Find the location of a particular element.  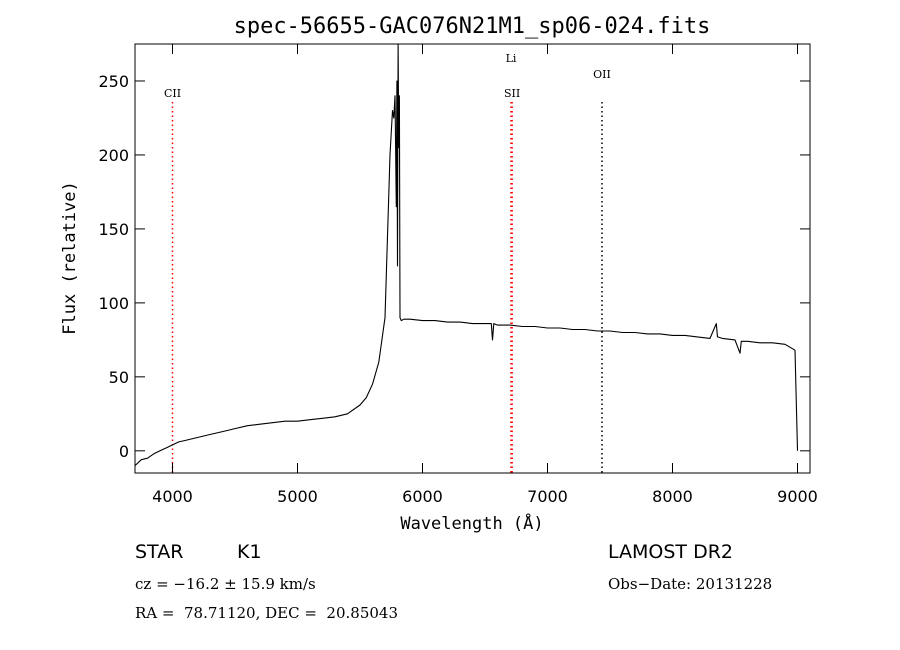

obs-date-text: Obs−Date: 20131228 is located at coordinates (690, 584).